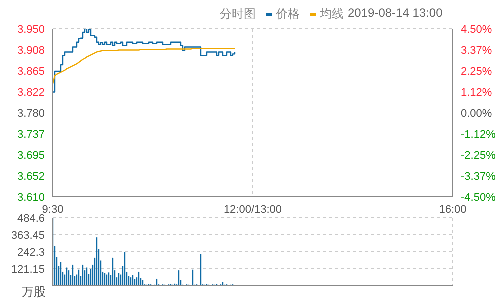  I want to click on y-tick-label: 3.695, so click(31, 156).